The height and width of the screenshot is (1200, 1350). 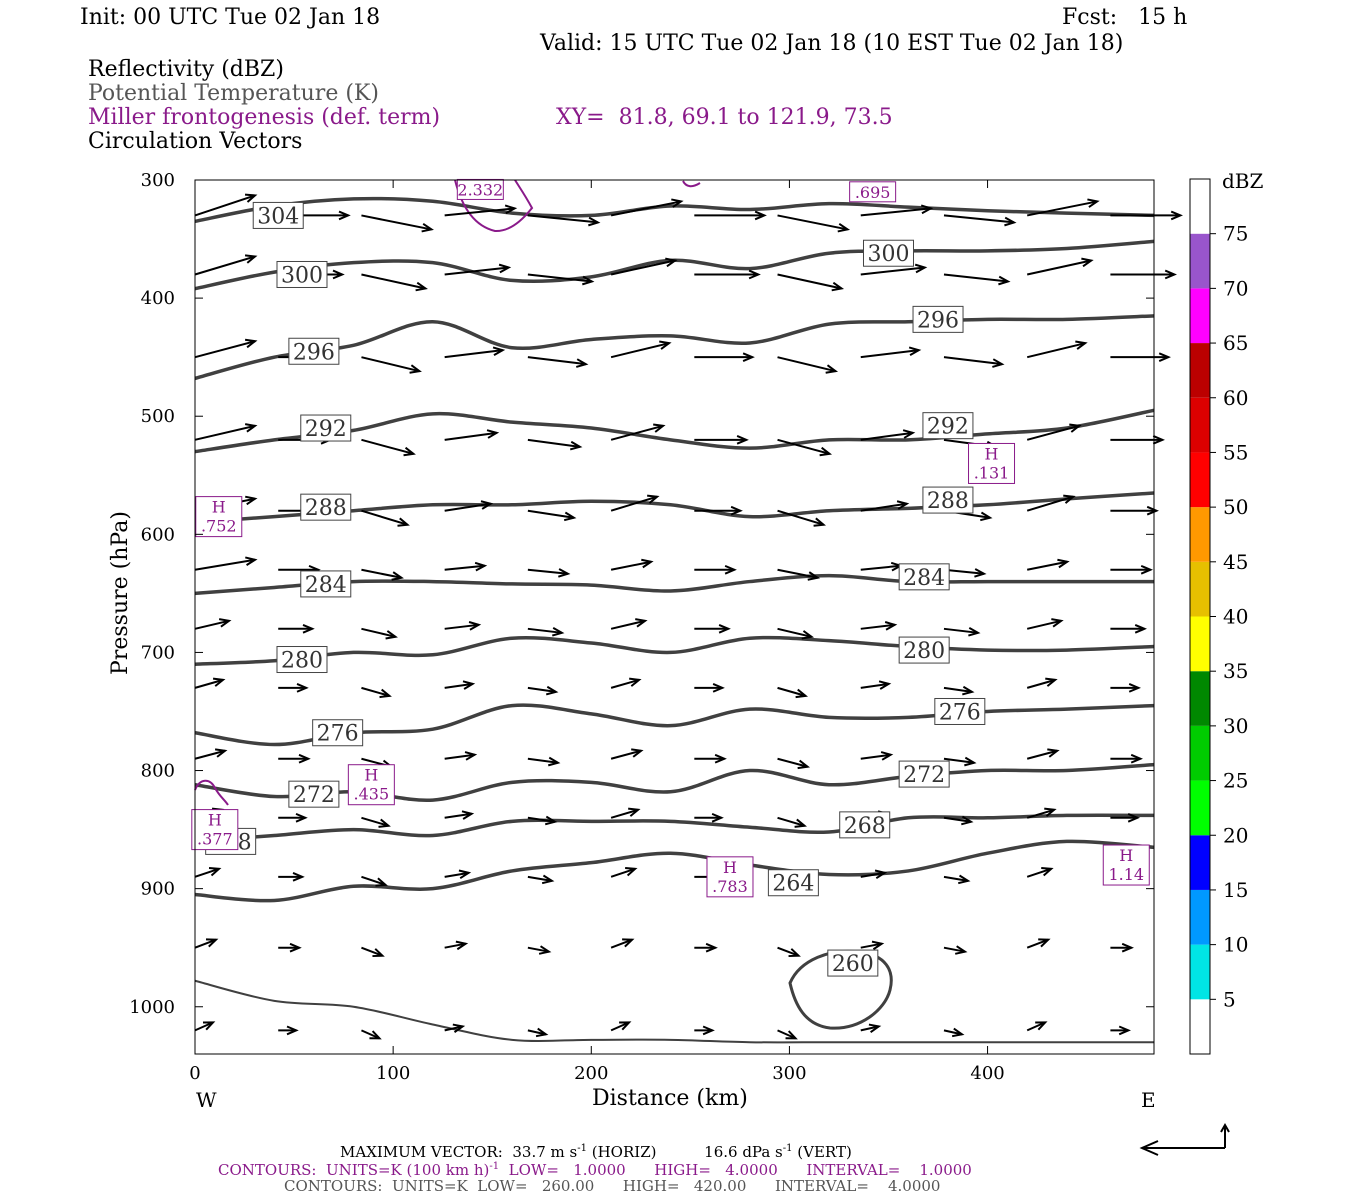 What do you see at coordinates (873, 192) in the screenshot?
I see `fronto-max-label: .695` at bounding box center [873, 192].